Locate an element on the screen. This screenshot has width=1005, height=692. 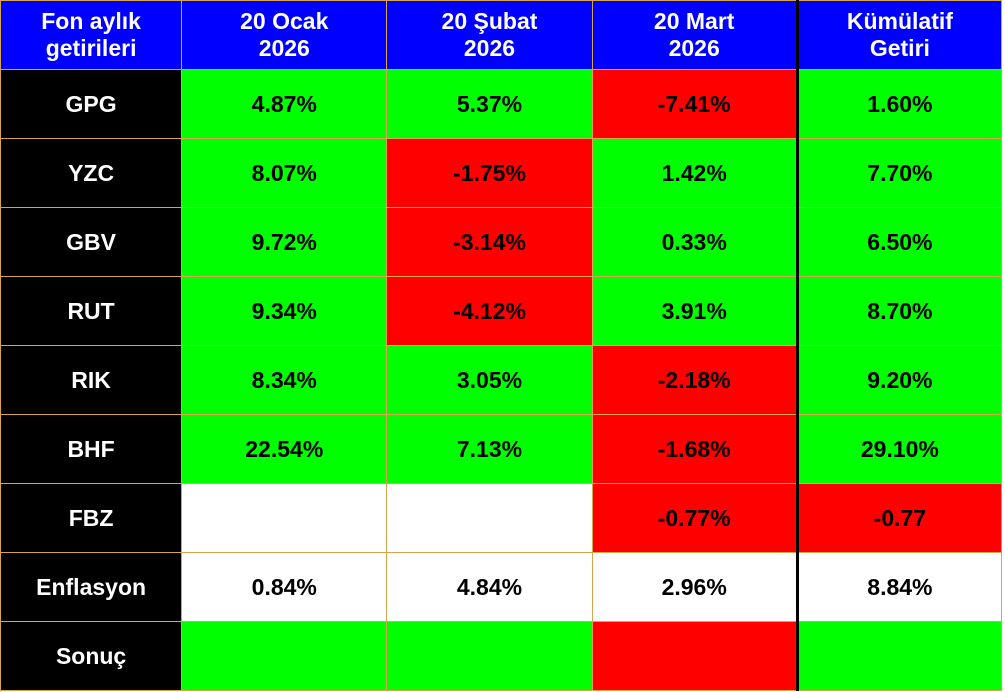
cell-value: 6.50% is located at coordinates (900, 241).